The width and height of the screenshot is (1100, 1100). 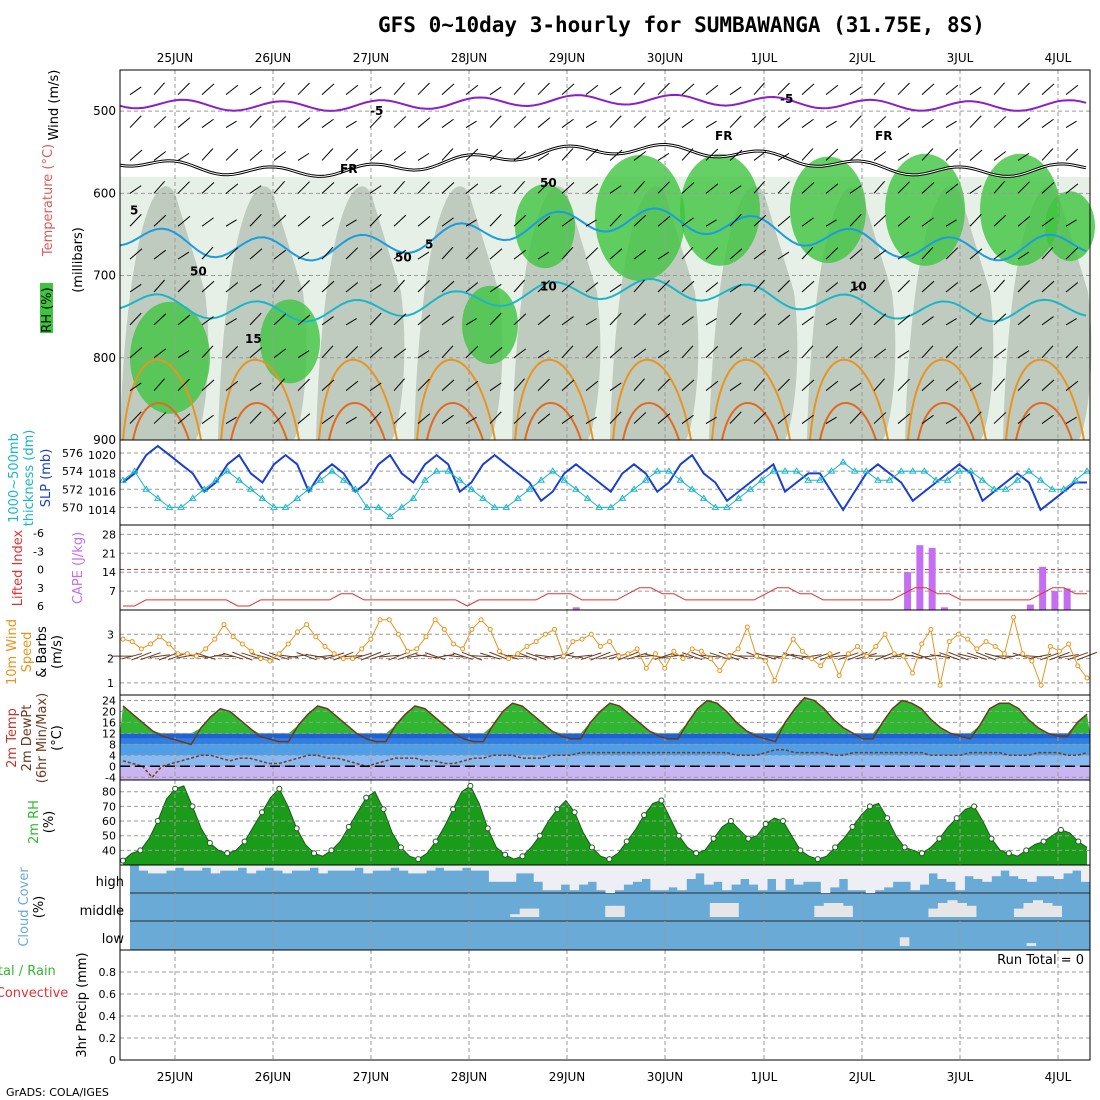 What do you see at coordinates (102, 473) in the screenshot?
I see `slp-tick: 1018` at bounding box center [102, 473].